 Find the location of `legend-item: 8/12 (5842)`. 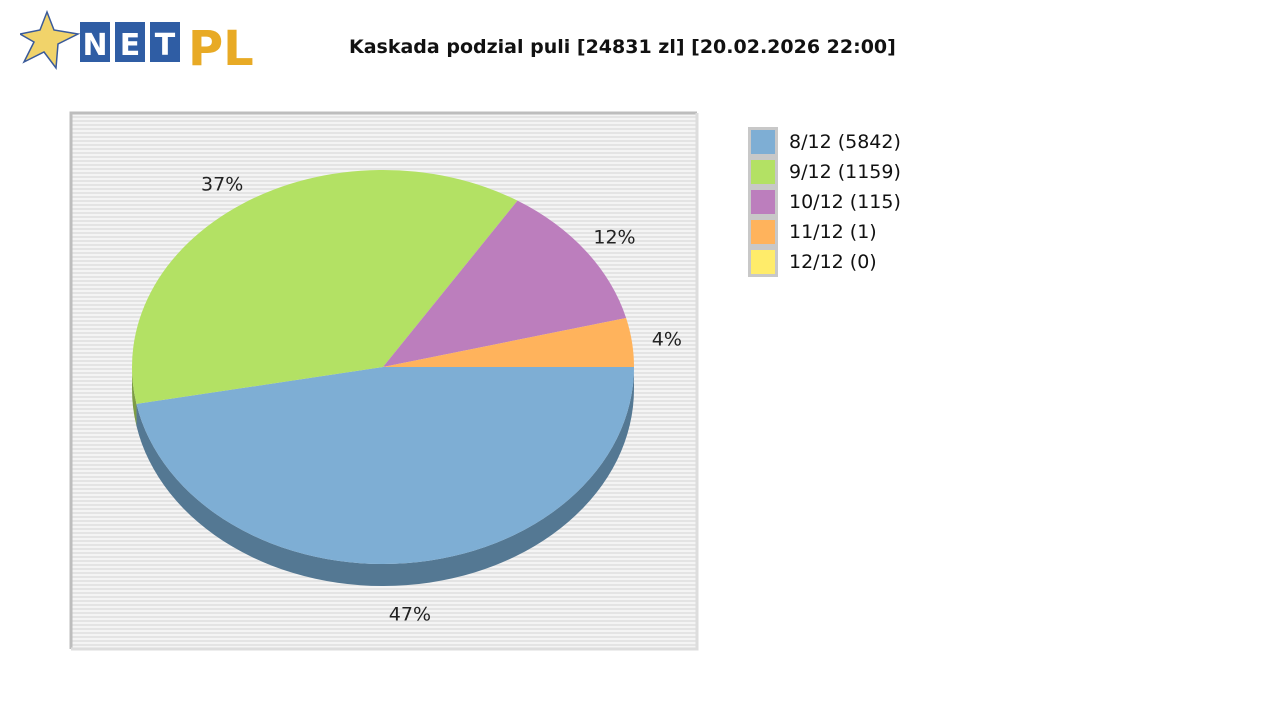

legend-item: 8/12 (5842) is located at coordinates (824, 142).